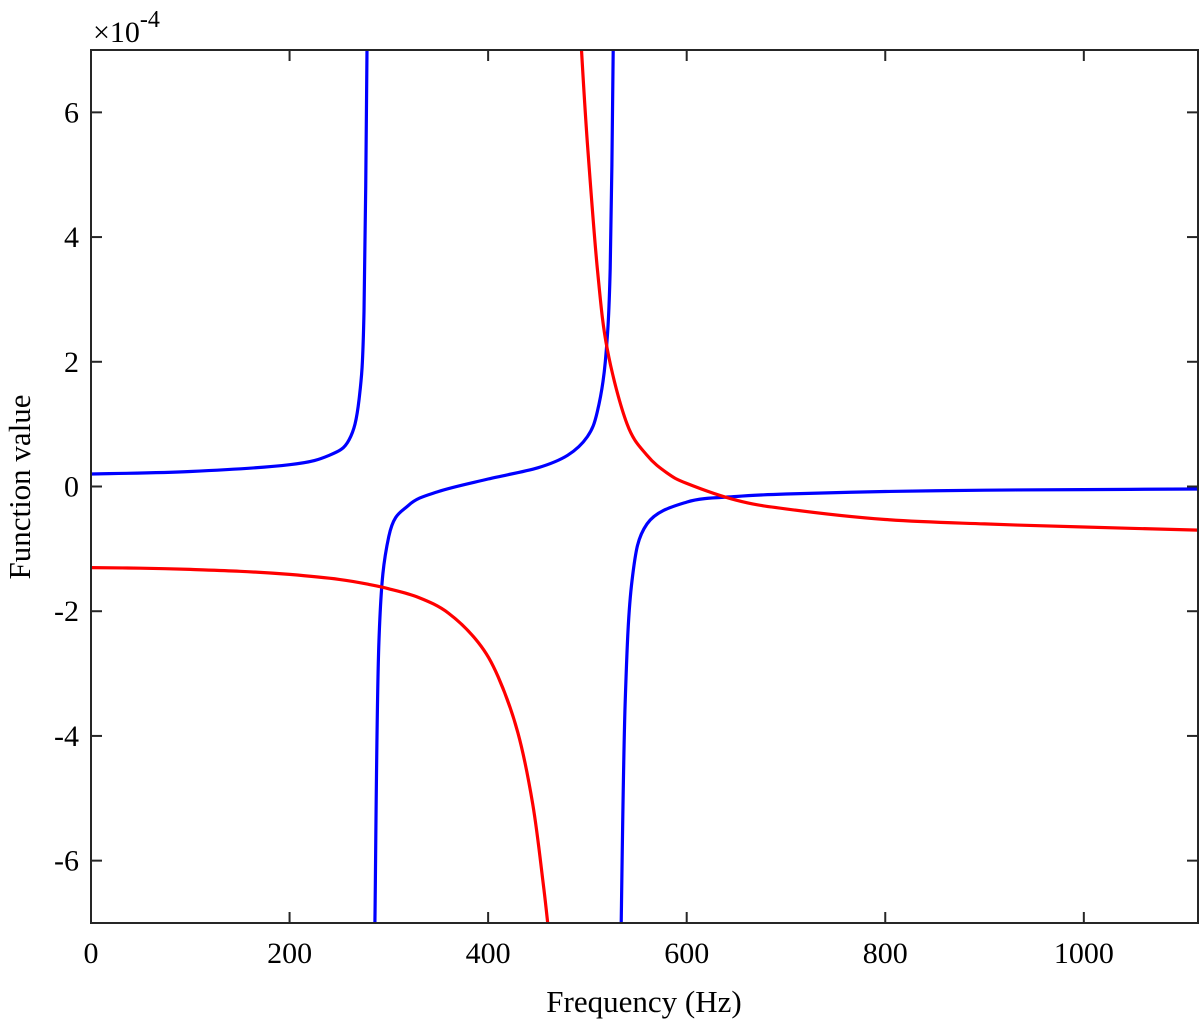 Image resolution: width=1200 pixels, height=1023 pixels. Describe the element at coordinates (289, 953) in the screenshot. I see `x-tick-label: 200` at that location.